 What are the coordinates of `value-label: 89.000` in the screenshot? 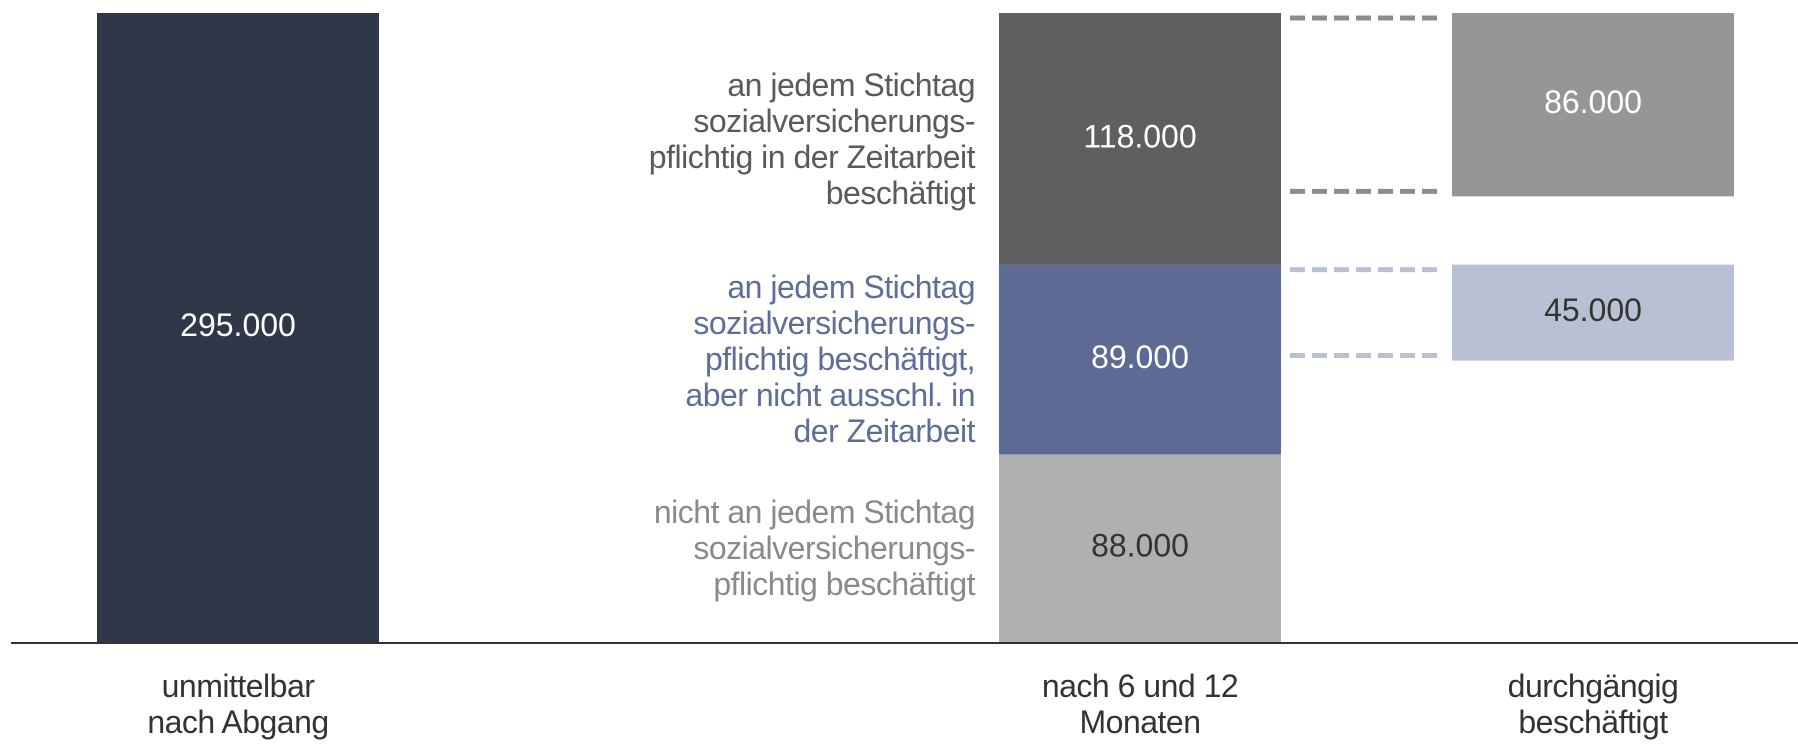 It's located at (1140, 357).